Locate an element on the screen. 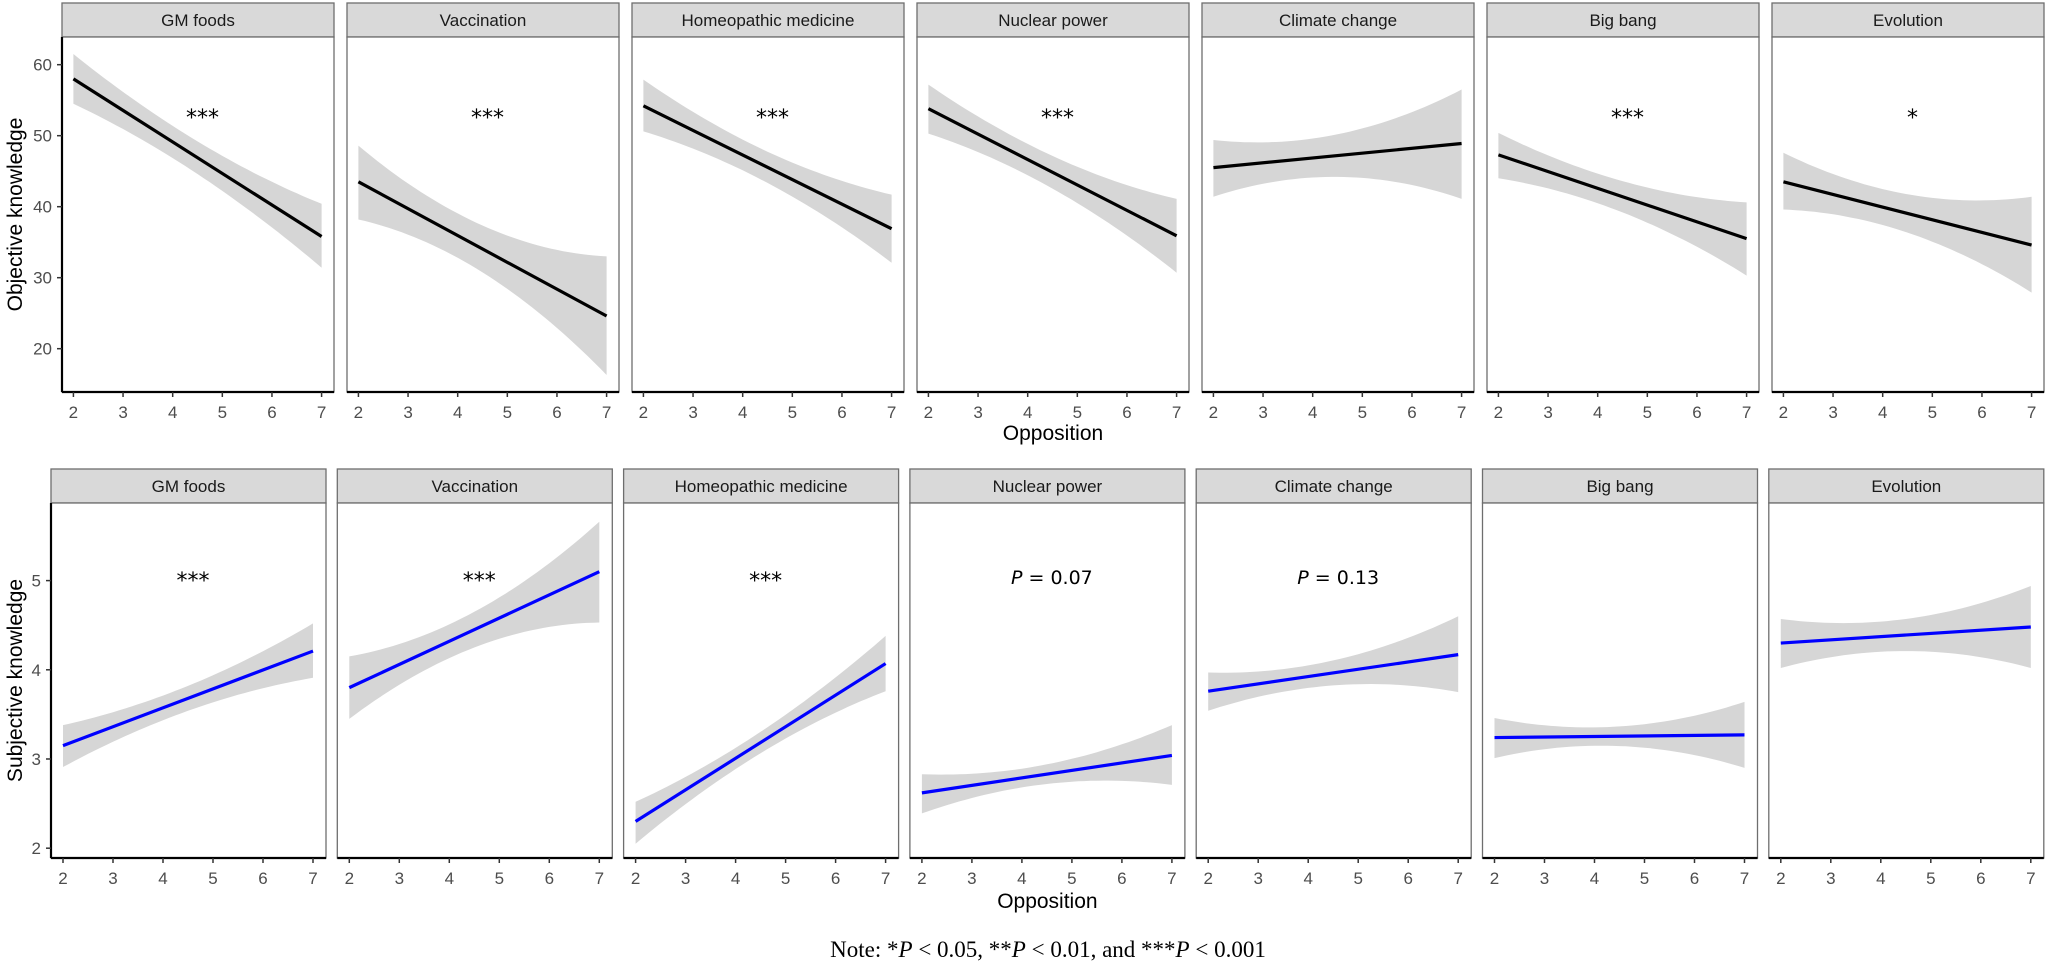 Image resolution: width=2048 pixels, height=967 pixels. facet-title: Vaccination is located at coordinates (474, 486).